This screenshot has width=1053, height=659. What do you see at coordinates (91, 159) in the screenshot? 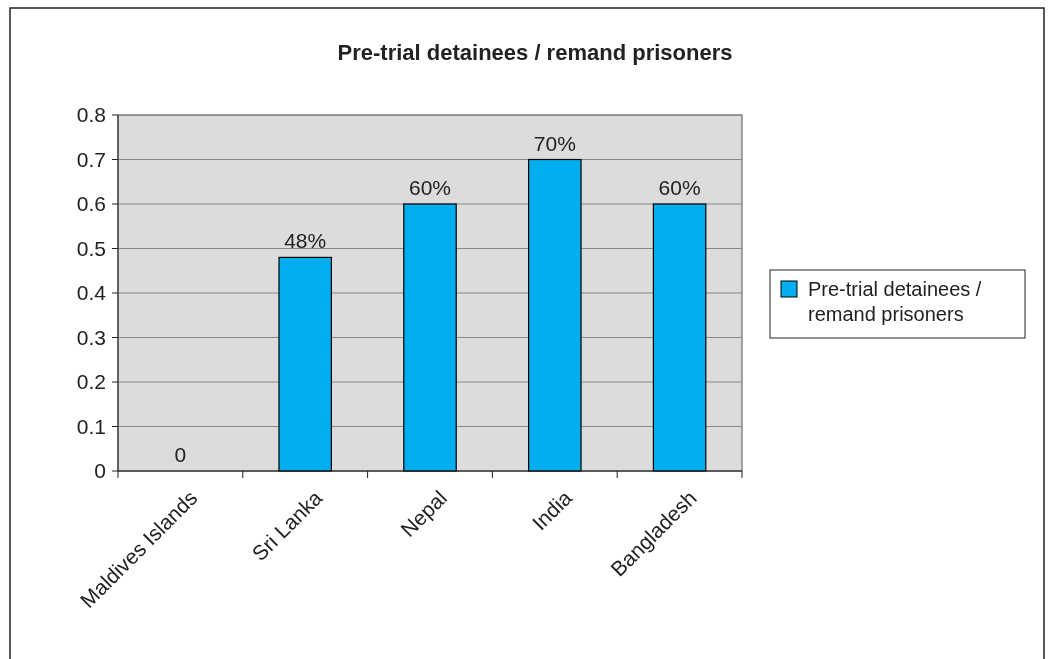
I see `y-tick-label: 0.7` at bounding box center [91, 159].